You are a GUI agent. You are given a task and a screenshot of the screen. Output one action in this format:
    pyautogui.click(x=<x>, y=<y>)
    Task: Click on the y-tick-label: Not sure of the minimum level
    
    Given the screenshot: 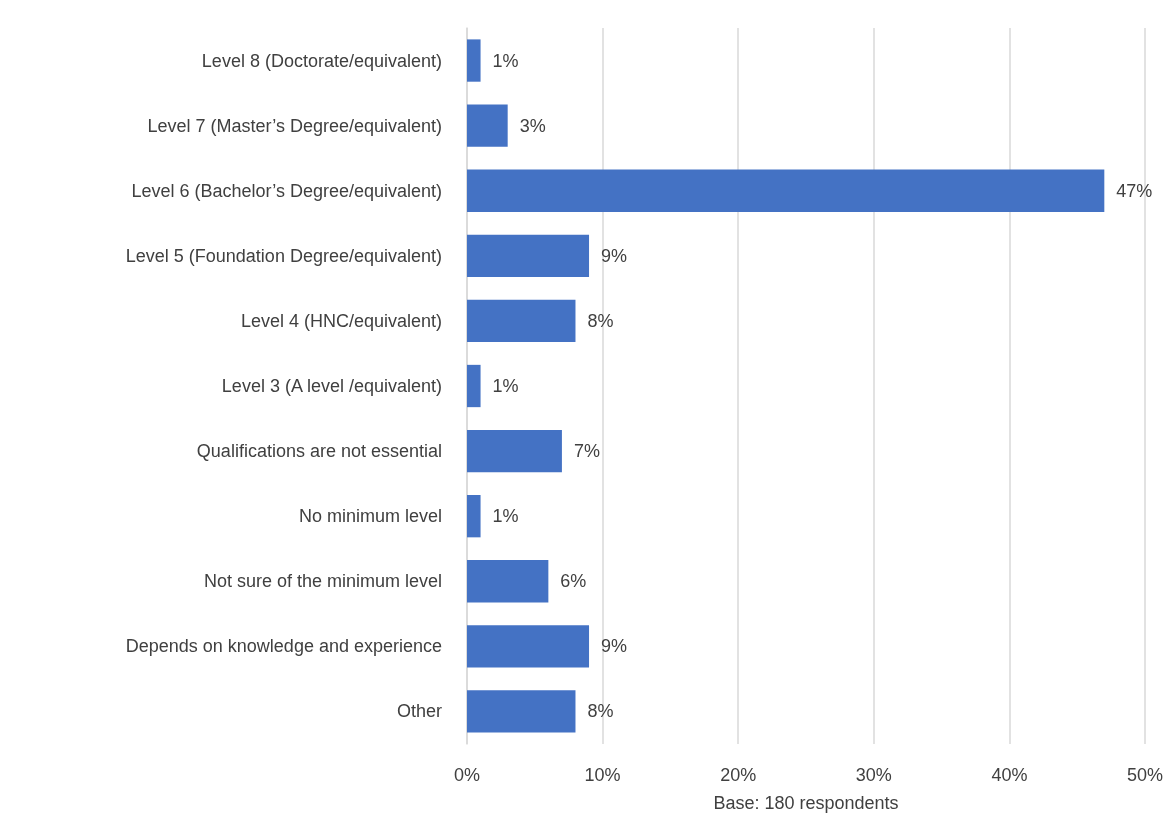 What is the action you would take?
    pyautogui.click(x=322, y=581)
    